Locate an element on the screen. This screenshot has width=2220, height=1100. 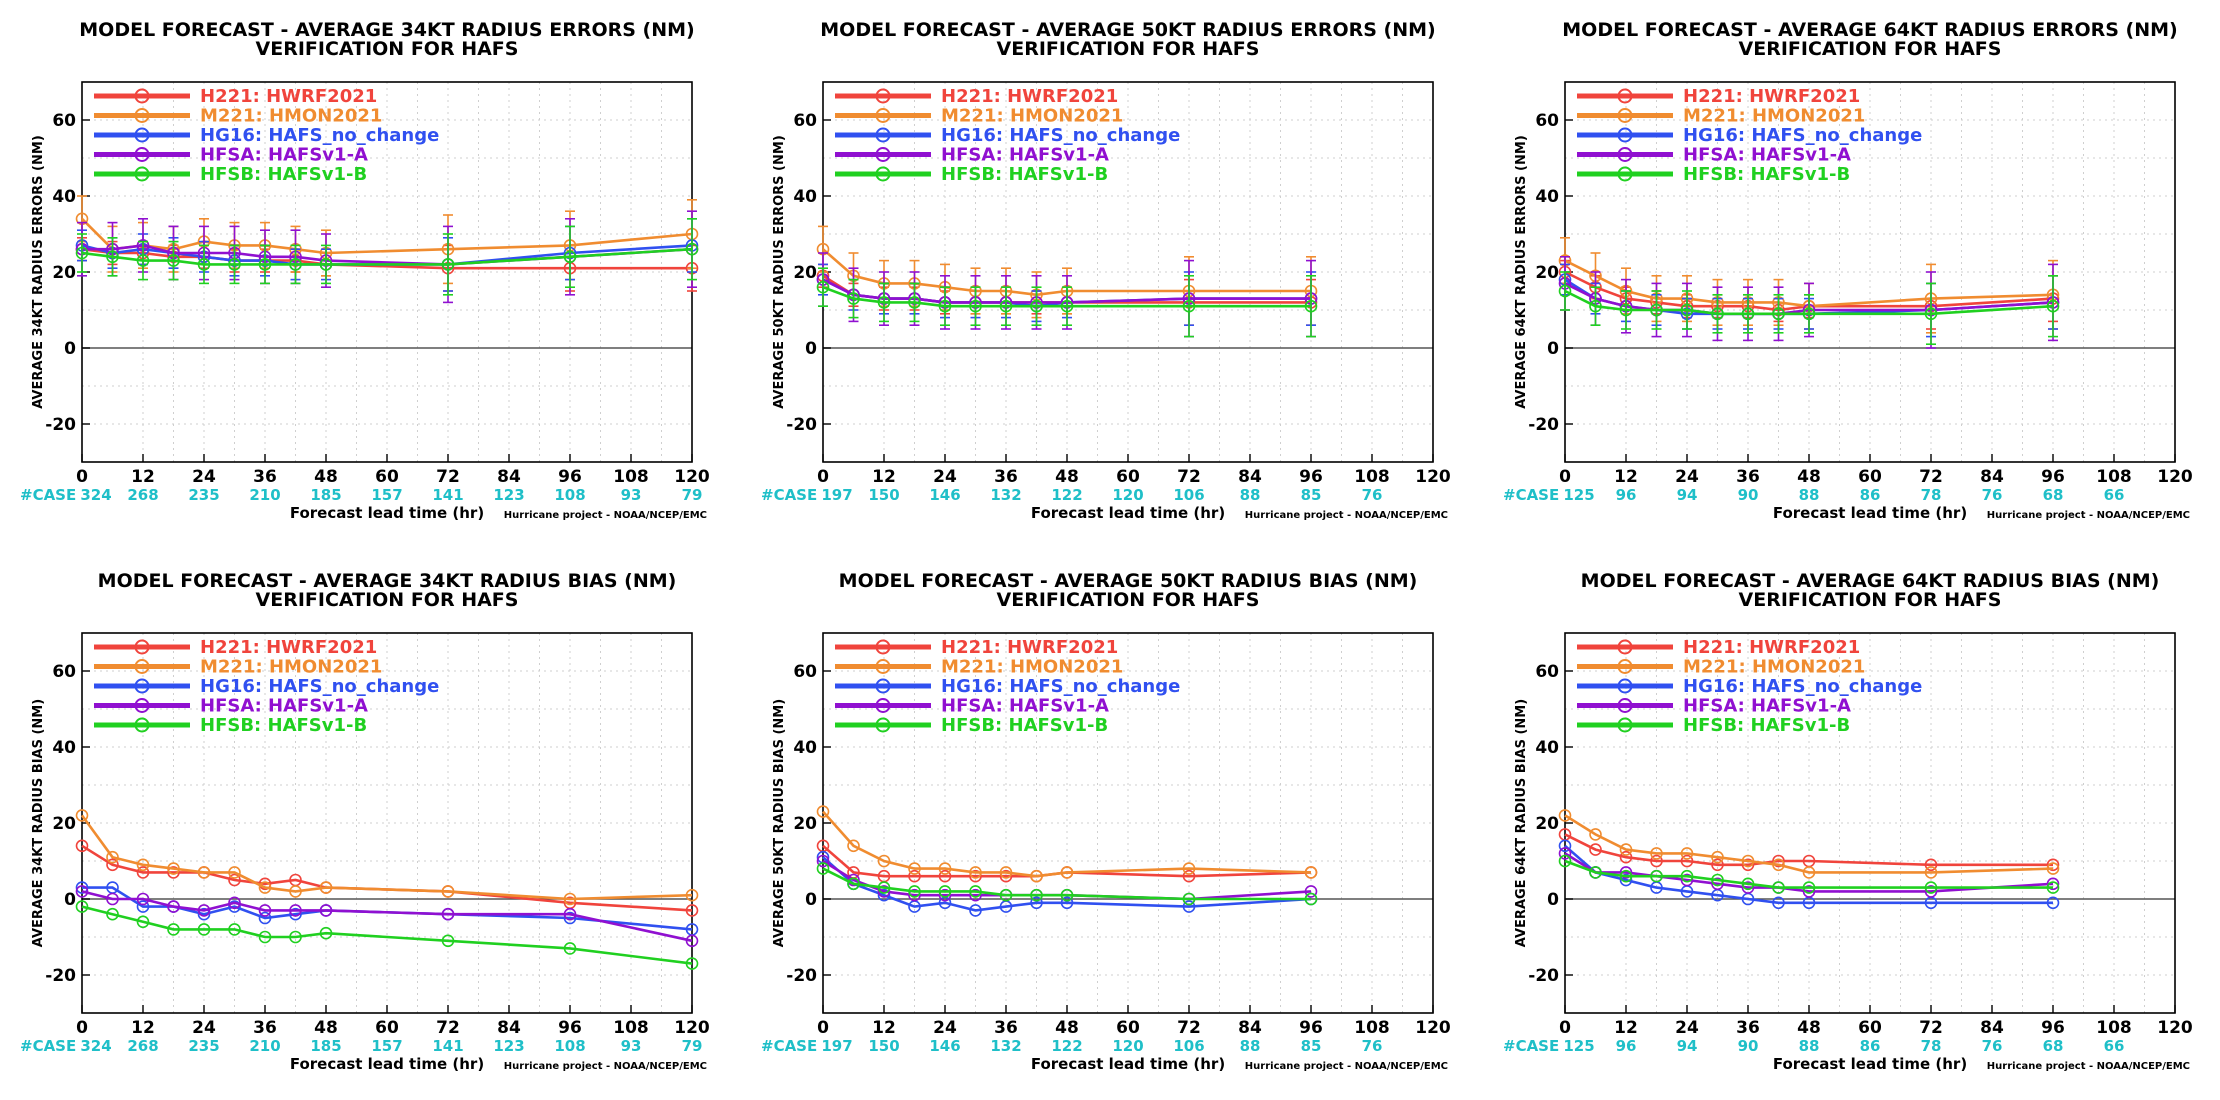
case-count: 76 is located at coordinates (1992, 495).